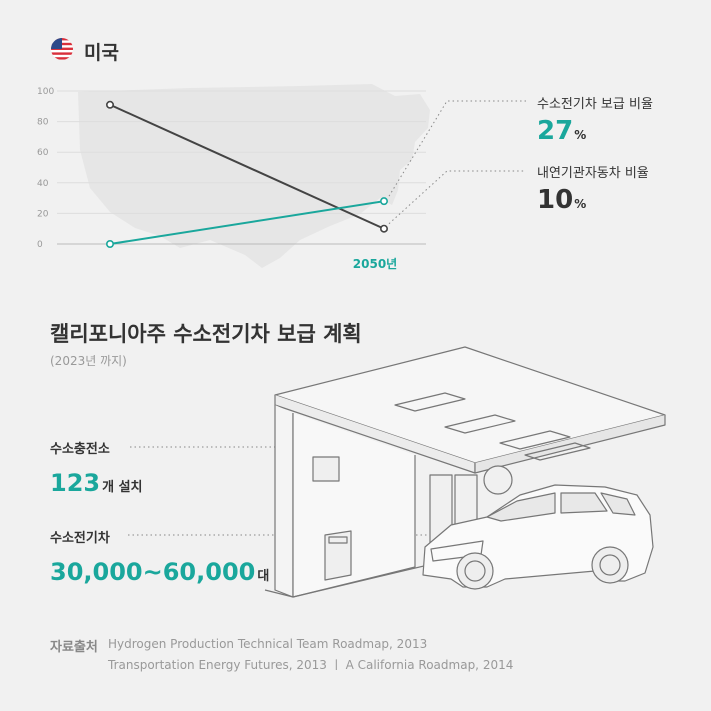  Describe the element at coordinates (101, 52) in the screenshot. I see `country-name: 미국` at that location.